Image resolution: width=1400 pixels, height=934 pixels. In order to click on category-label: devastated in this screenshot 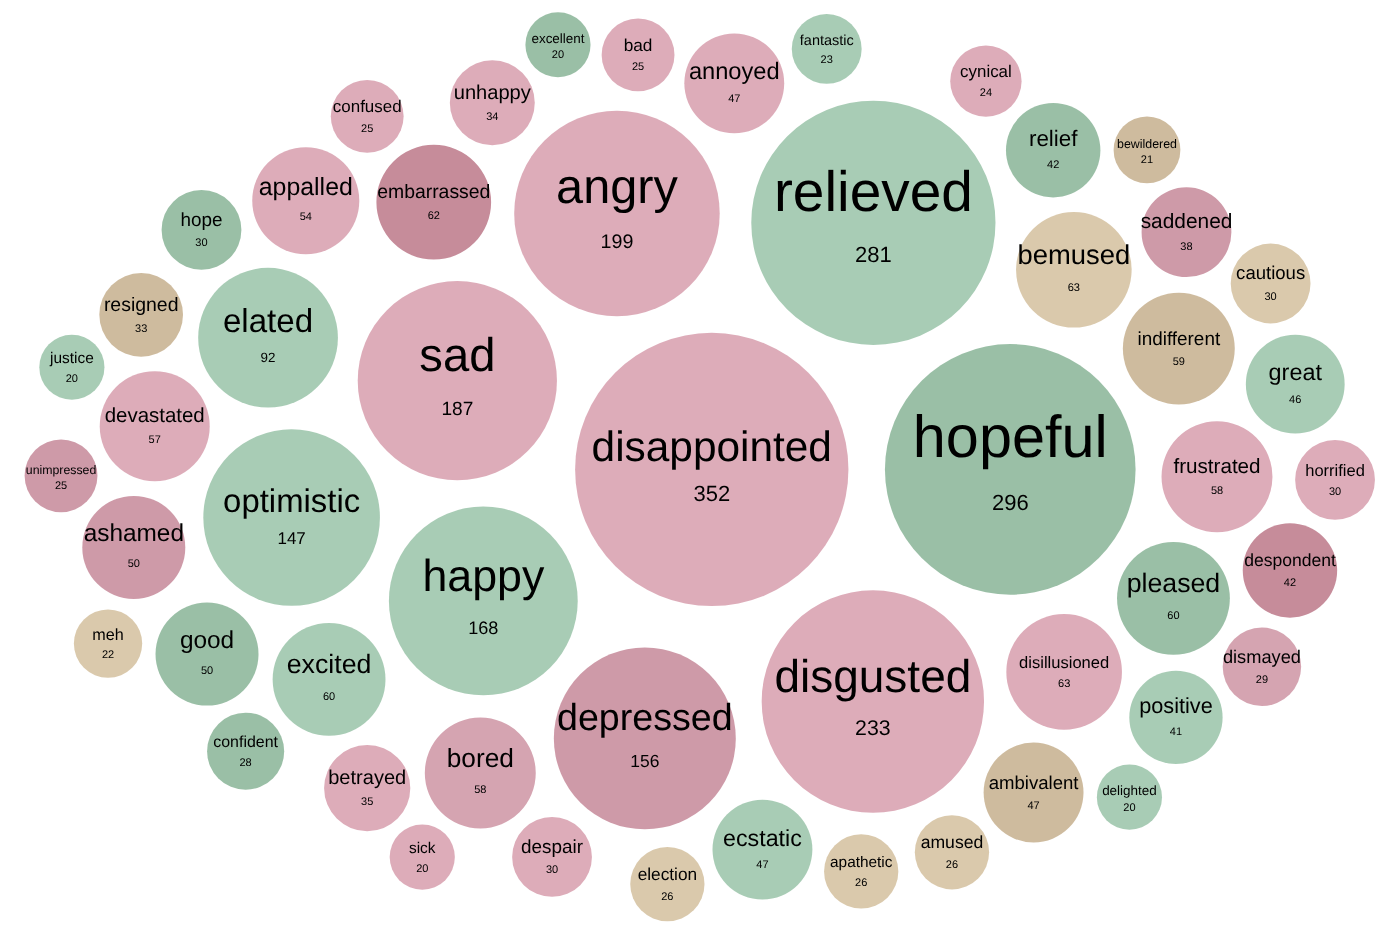, I will do `click(155, 417)`.